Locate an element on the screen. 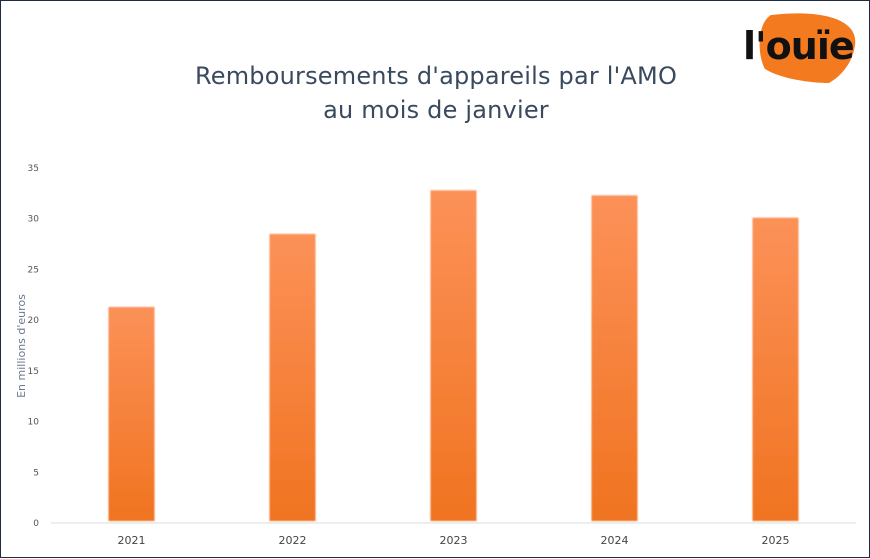 This screenshot has height=559, width=870. bar-2025 is located at coordinates (775, 369).